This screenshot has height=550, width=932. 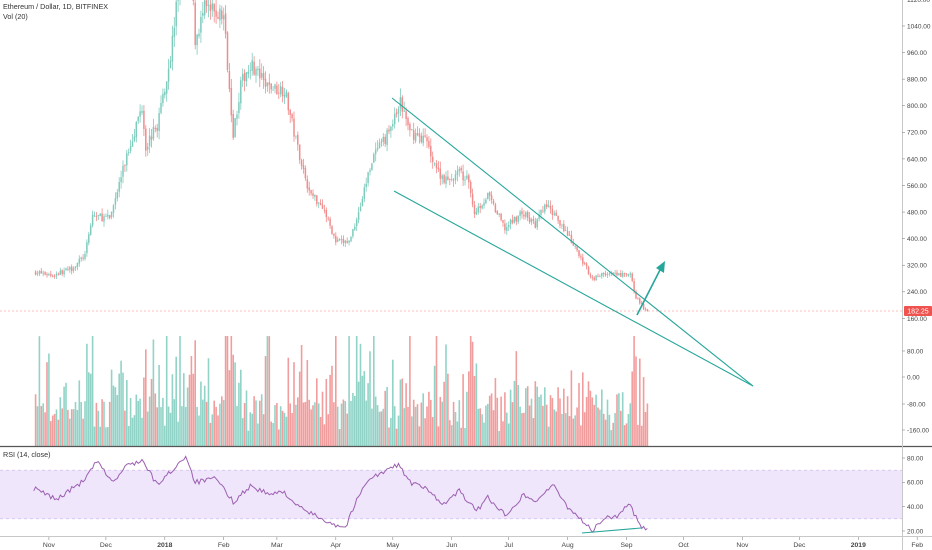 What do you see at coordinates (913, 495) in the screenshot?
I see `rsi-axis: 80.00 60.00 40.00 20.00` at bounding box center [913, 495].